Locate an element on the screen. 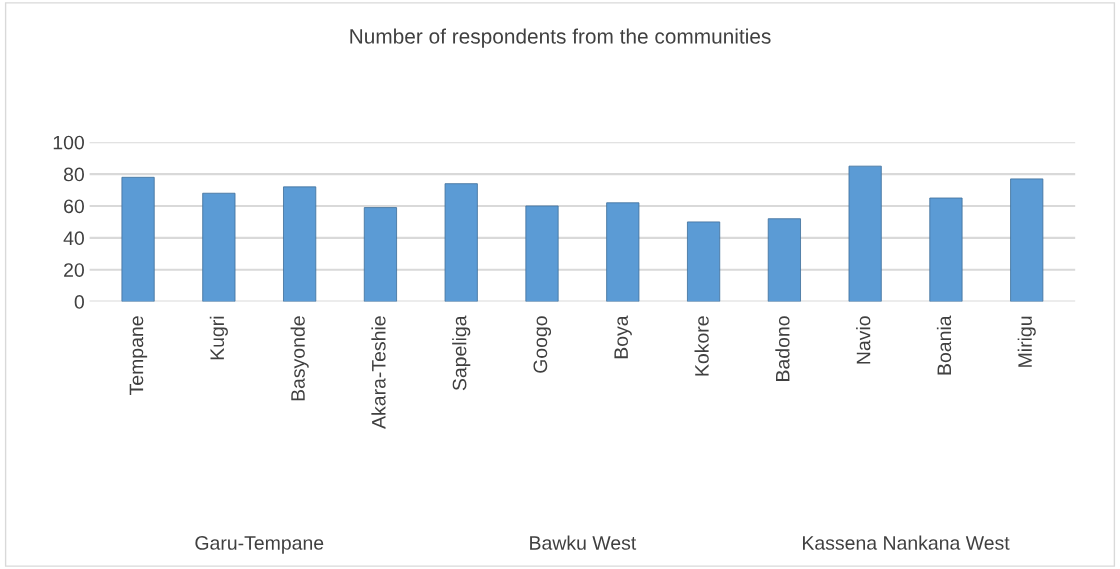 The height and width of the screenshot is (569, 1120). x-tick-label: Kugri is located at coordinates (218, 338).